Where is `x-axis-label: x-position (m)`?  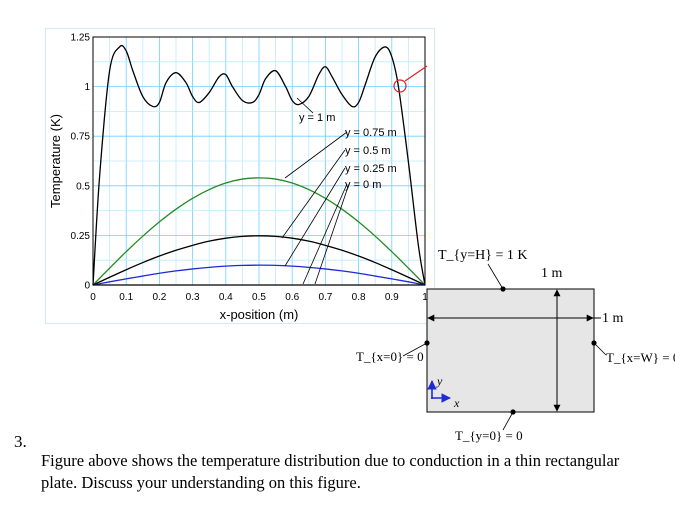 x-axis-label: x-position (m) is located at coordinates (259, 314).